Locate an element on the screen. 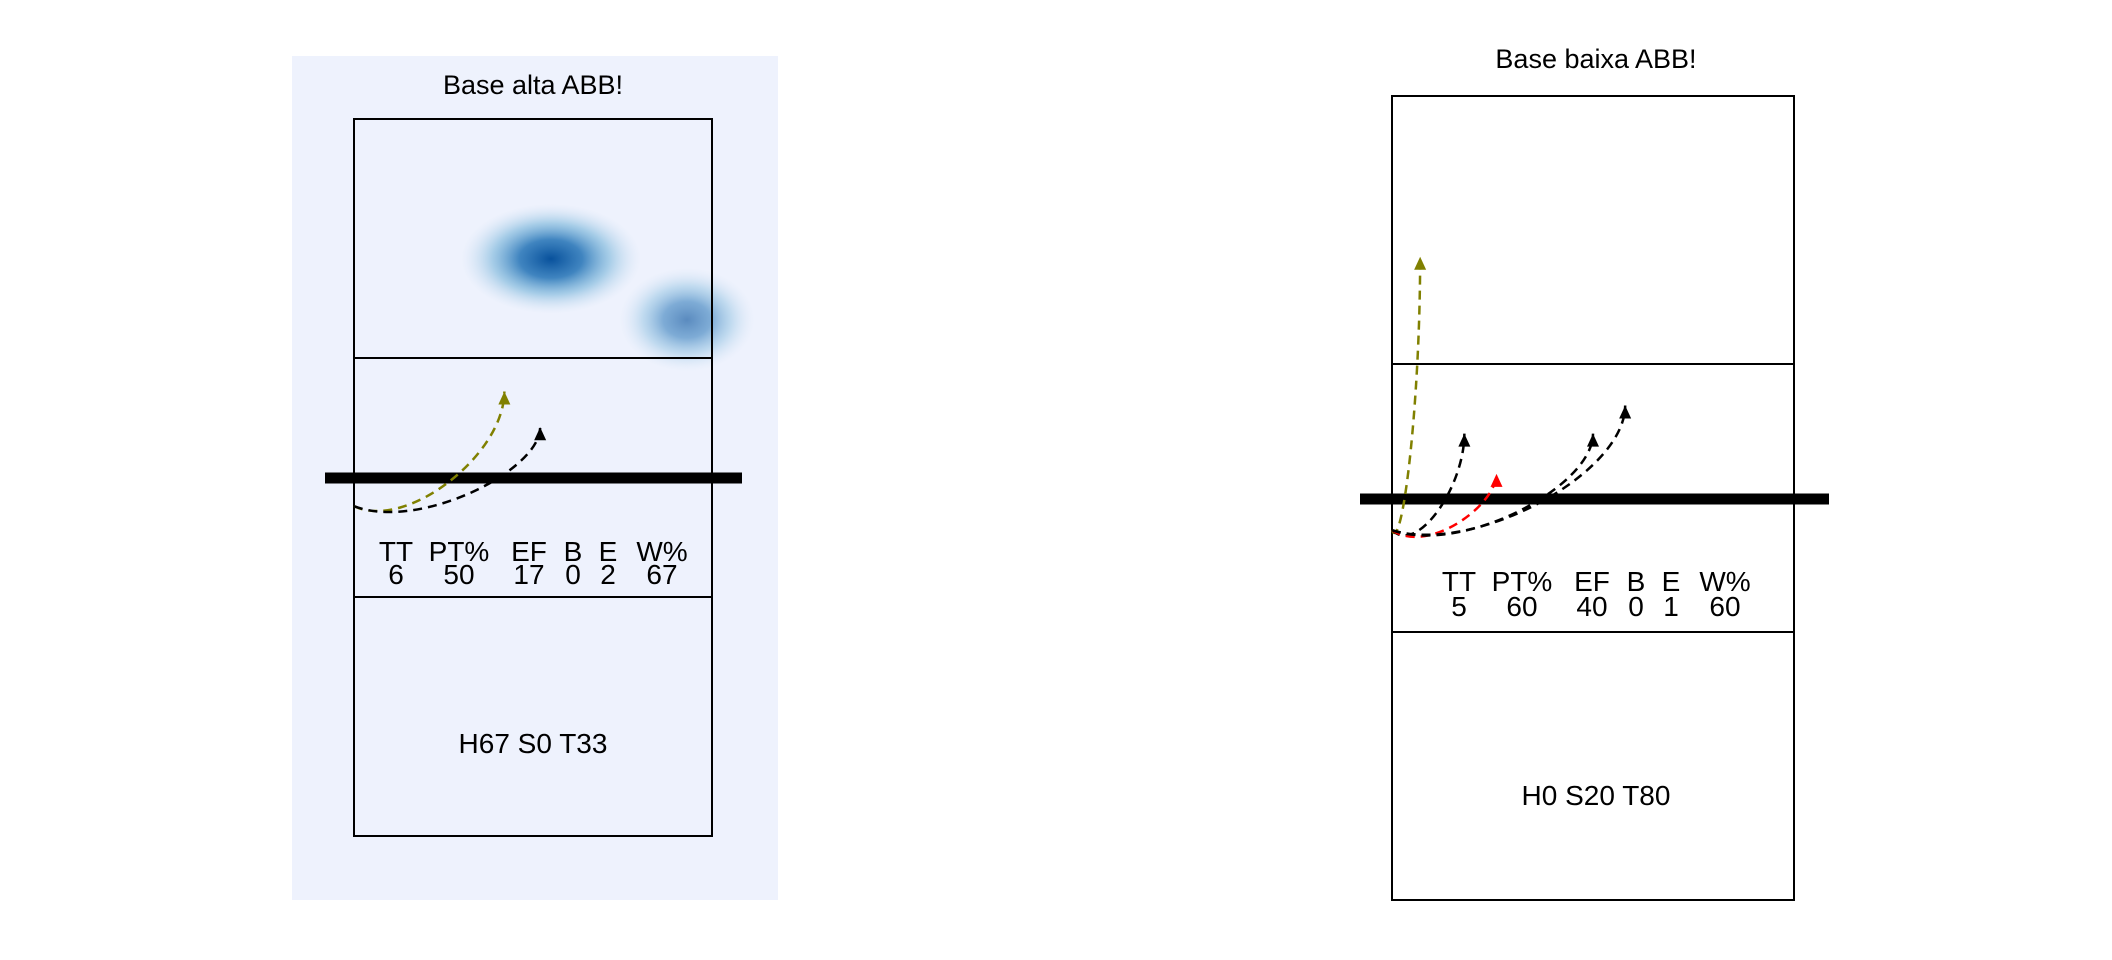 The width and height of the screenshot is (2112, 960). stats-values: 5 60 40 0 1 60 is located at coordinates (1595, 606).